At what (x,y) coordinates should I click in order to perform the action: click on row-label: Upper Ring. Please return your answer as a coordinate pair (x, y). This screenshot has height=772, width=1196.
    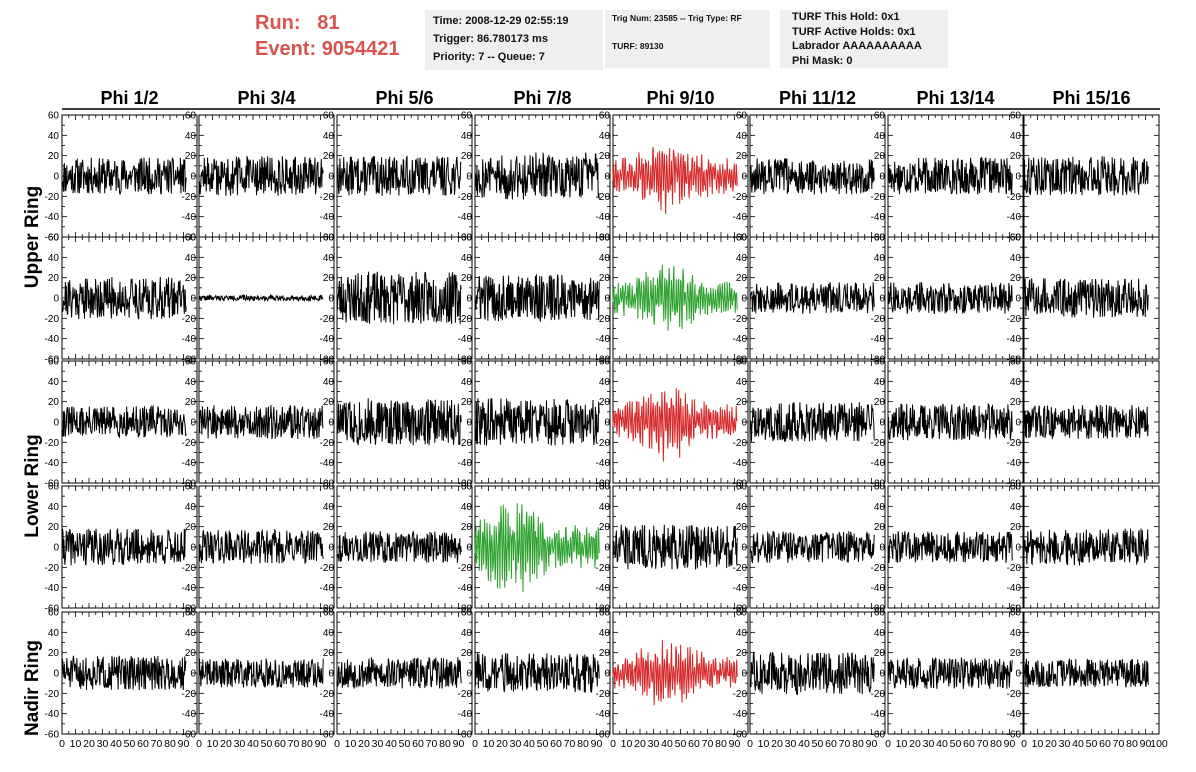
    Looking at the image, I should click on (32, 237).